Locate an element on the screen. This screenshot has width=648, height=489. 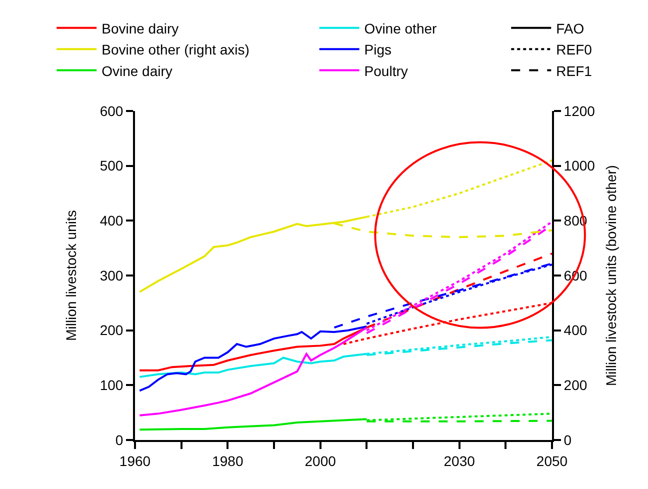
legend-label: Poultry is located at coordinates (386, 70).